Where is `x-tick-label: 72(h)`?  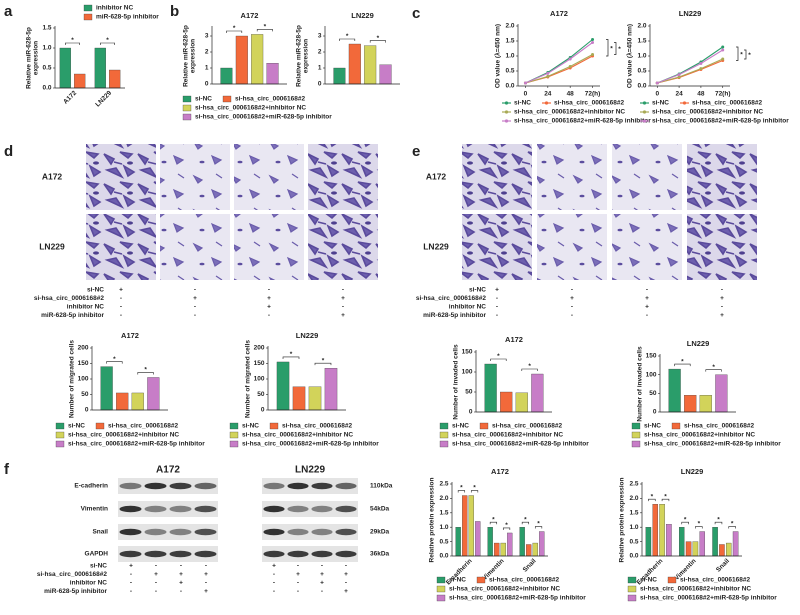 x-tick-label: 72(h) is located at coordinates (723, 94).